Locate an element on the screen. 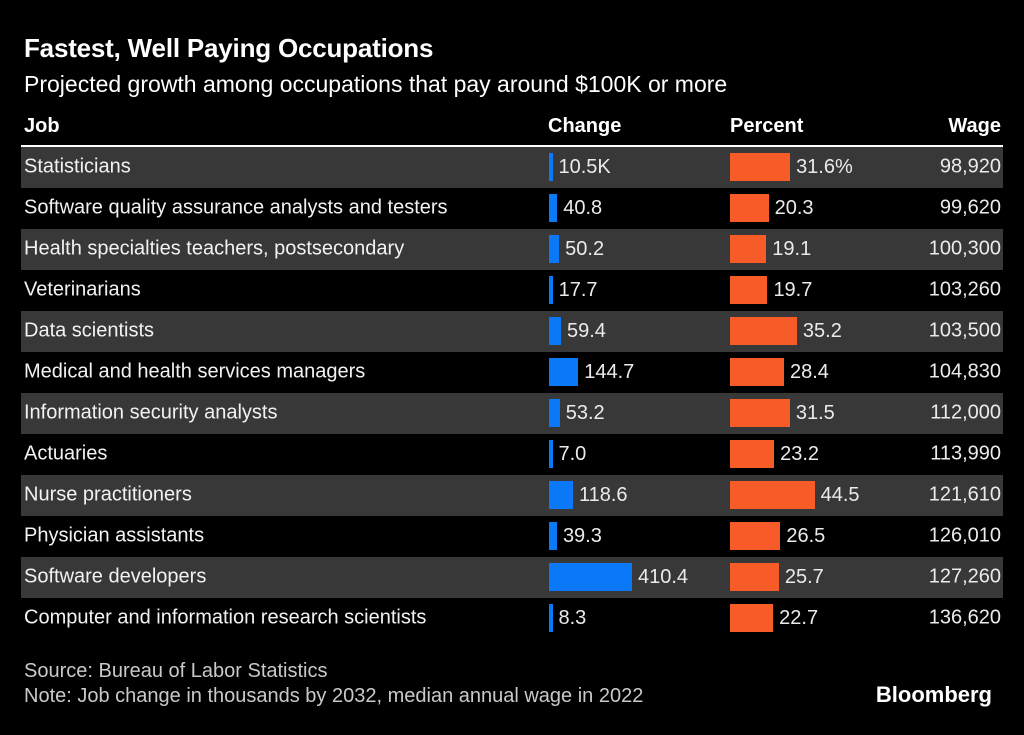  wage-value: 98,920 is located at coordinates (970, 166).